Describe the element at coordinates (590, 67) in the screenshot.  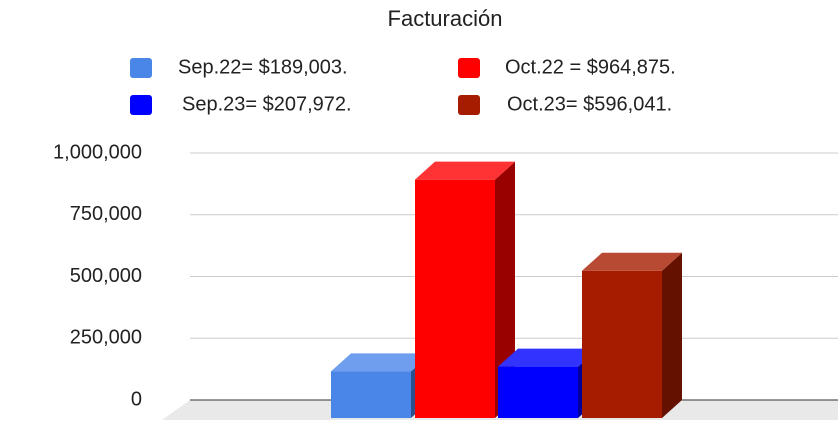
I see `legend-label: Oct.22 = $964,875.` at that location.